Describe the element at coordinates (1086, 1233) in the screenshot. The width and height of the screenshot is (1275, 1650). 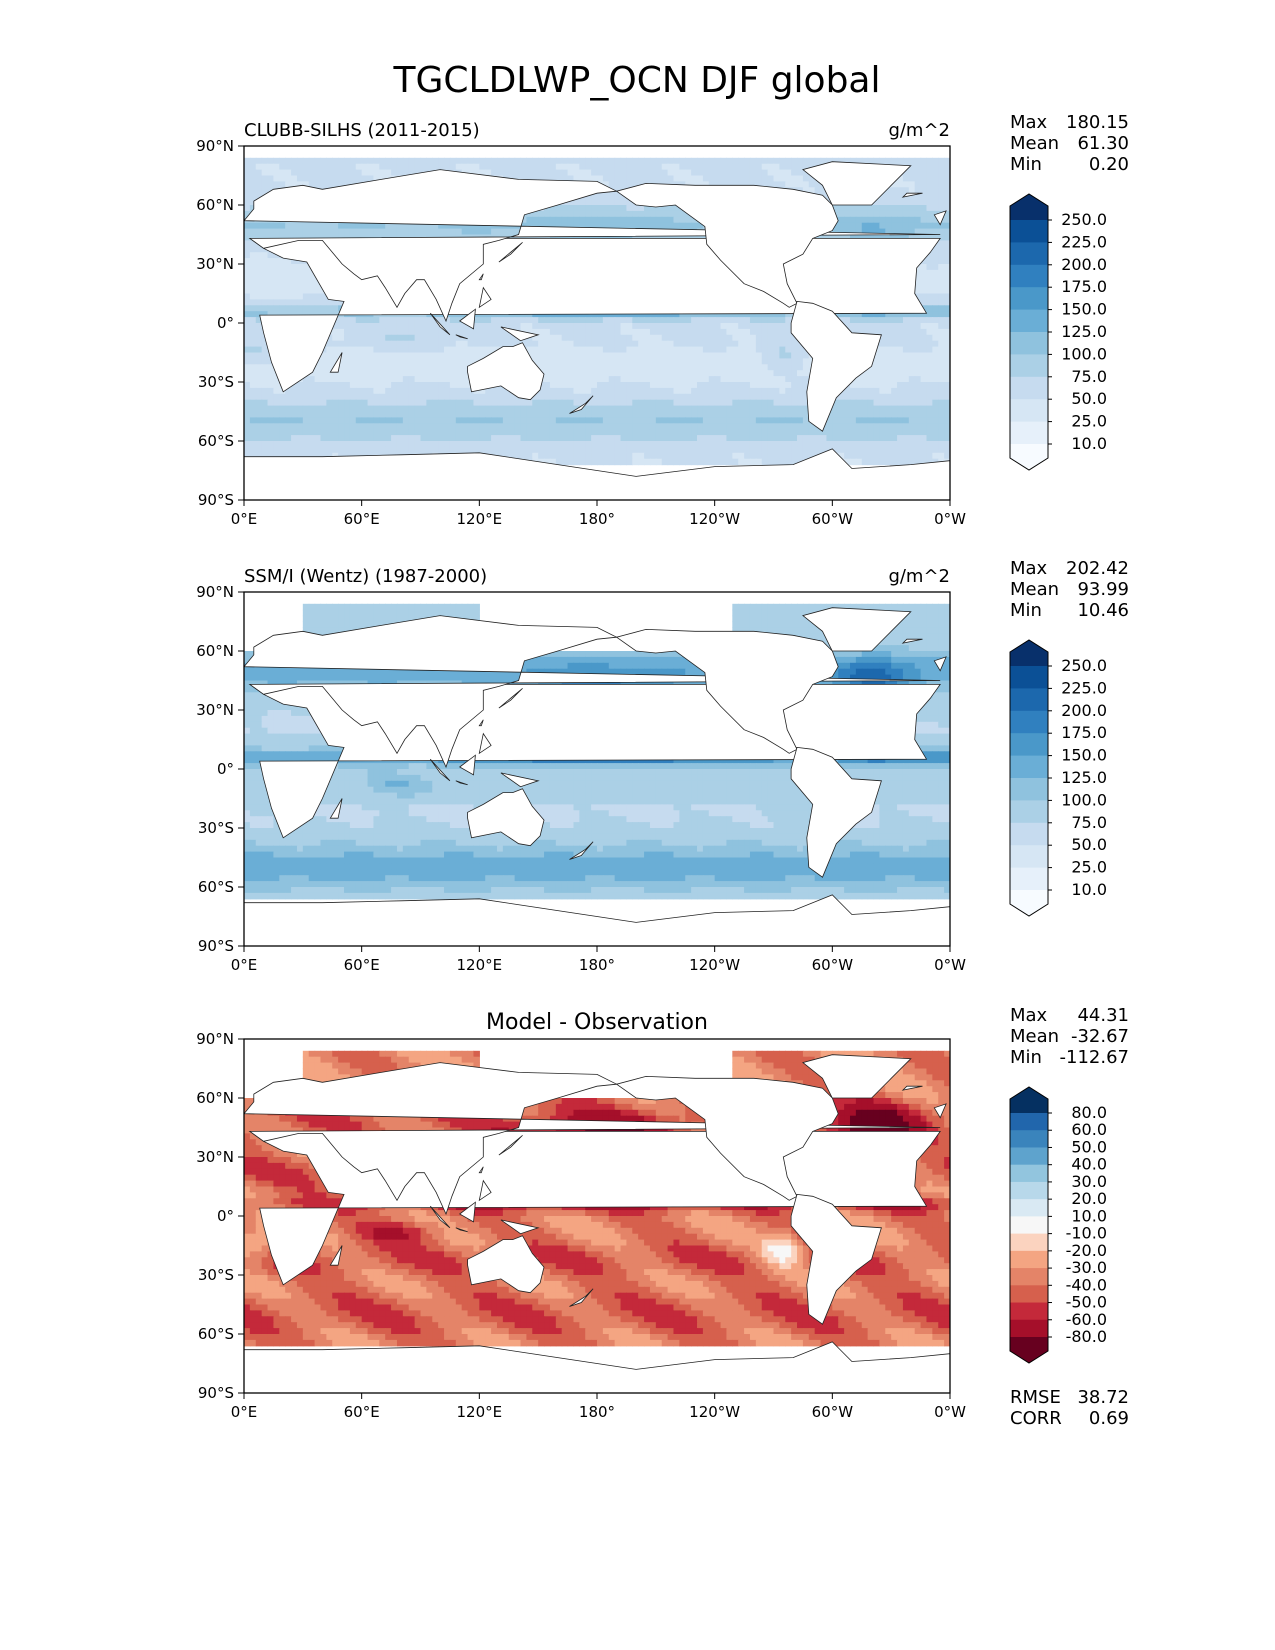
I see `colorbar-tick-label: -10.0` at that location.